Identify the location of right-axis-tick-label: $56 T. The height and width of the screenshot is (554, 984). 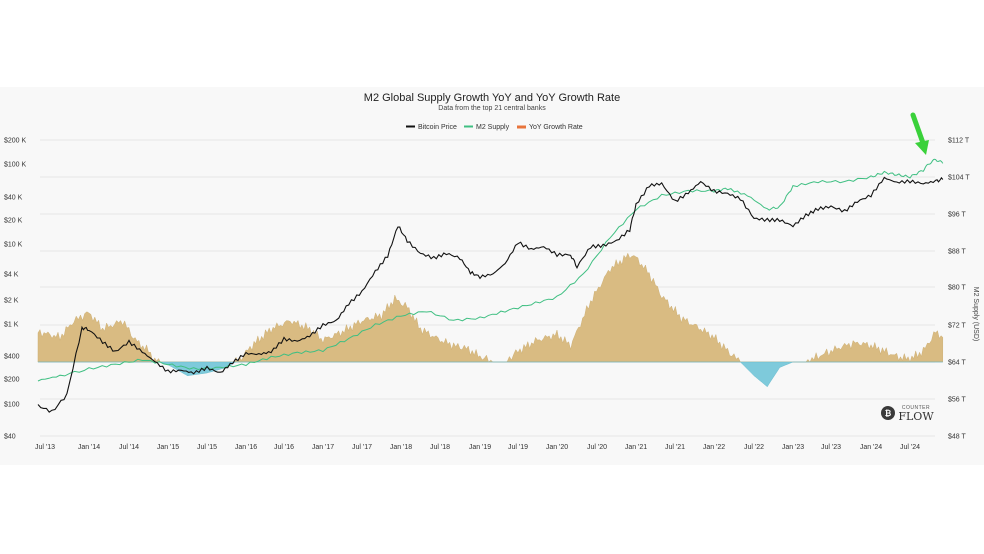
(957, 400).